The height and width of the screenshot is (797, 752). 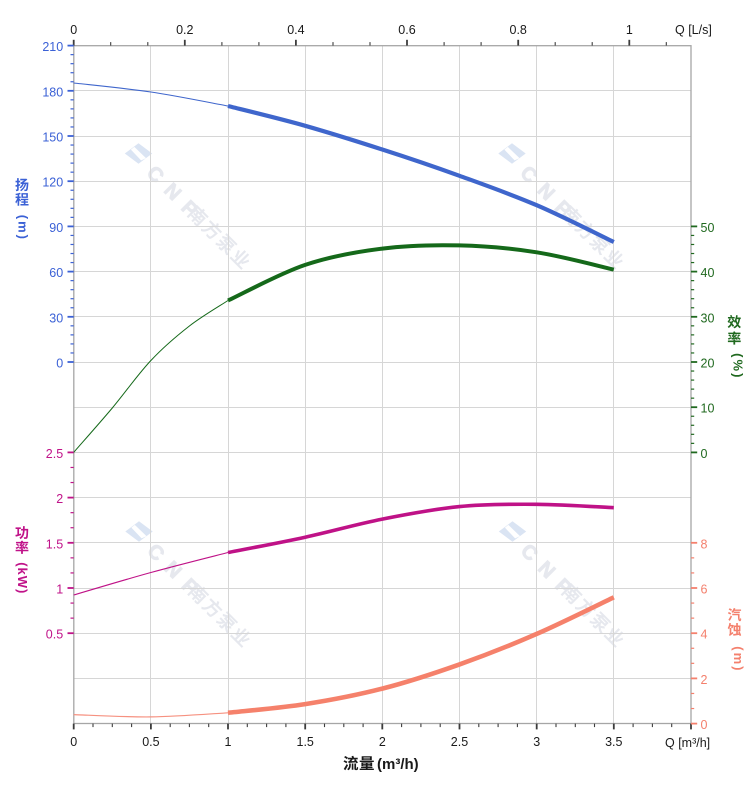 I want to click on svg-text: 0.8, so click(x=518, y=30).